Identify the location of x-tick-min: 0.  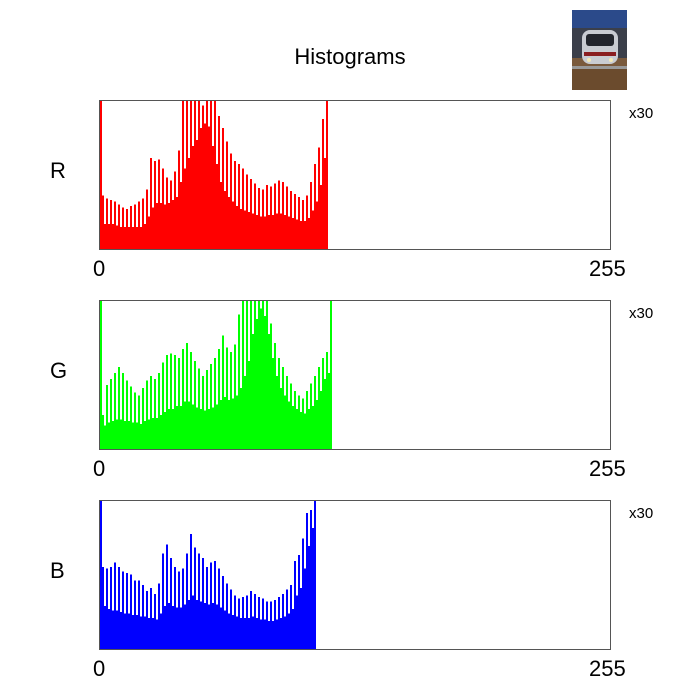
(99, 668).